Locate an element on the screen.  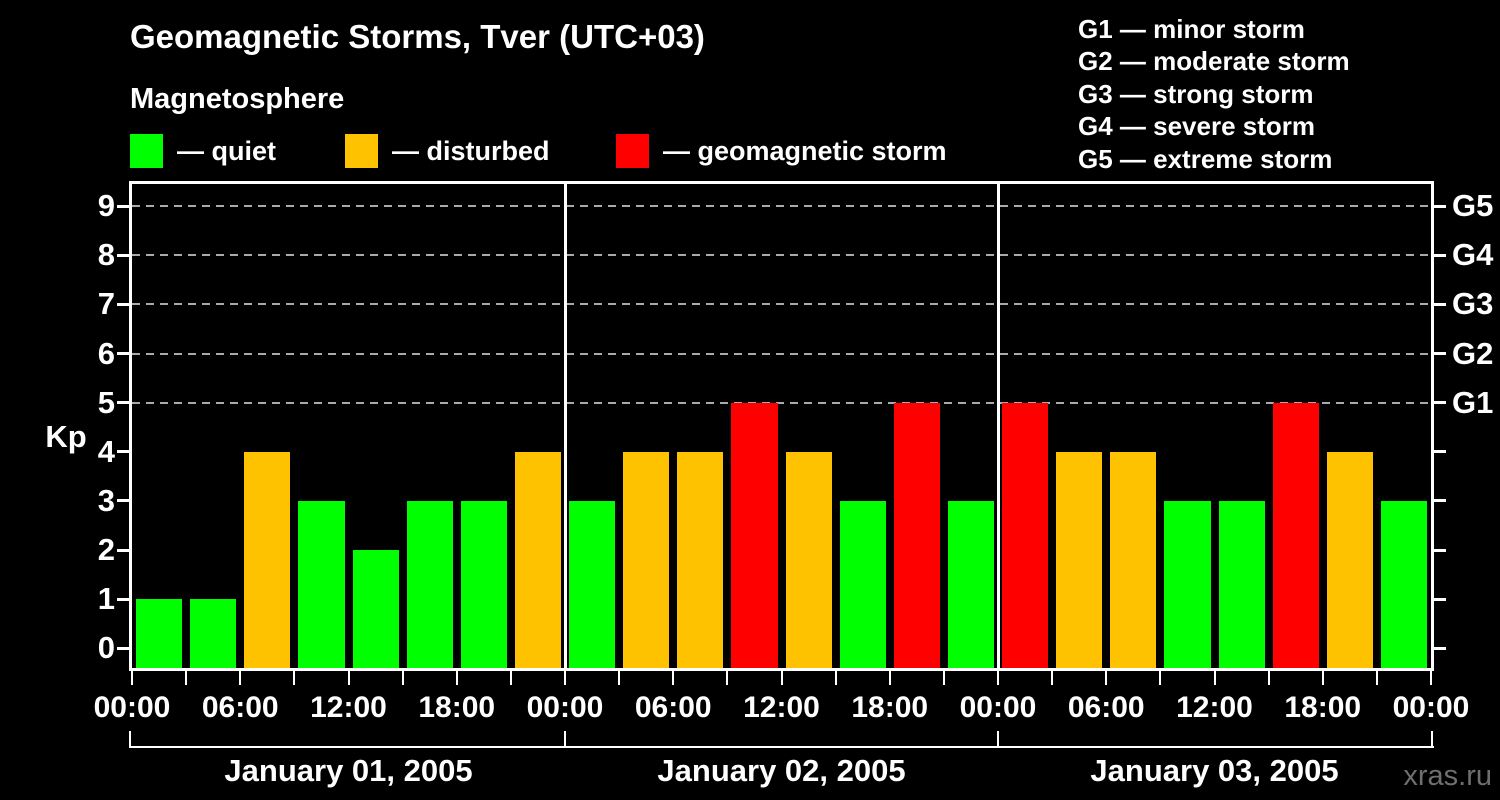
g-level-label-g3: G3 is located at coordinates (1473, 304).